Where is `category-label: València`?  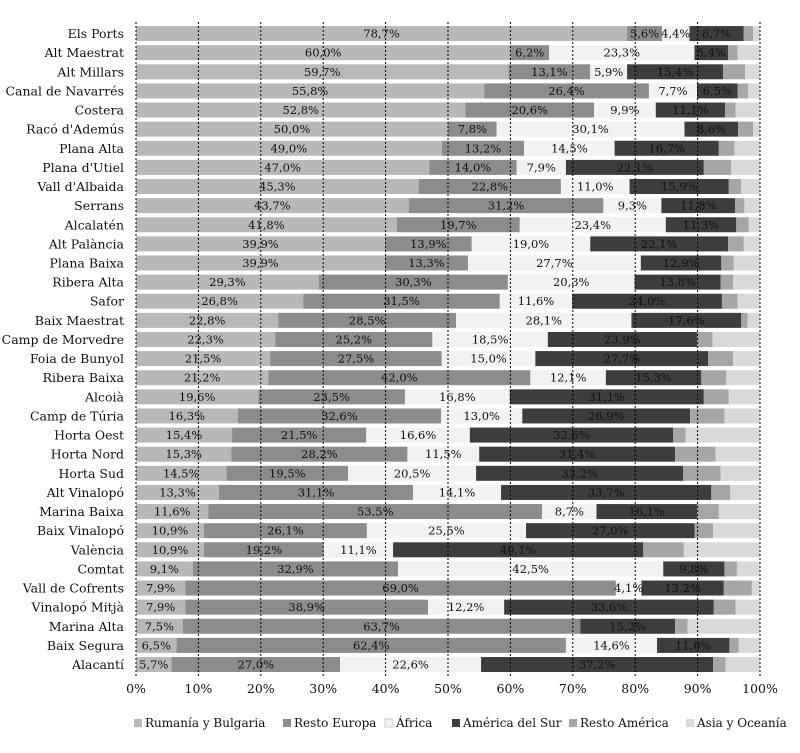 category-label: València is located at coordinates (97, 549).